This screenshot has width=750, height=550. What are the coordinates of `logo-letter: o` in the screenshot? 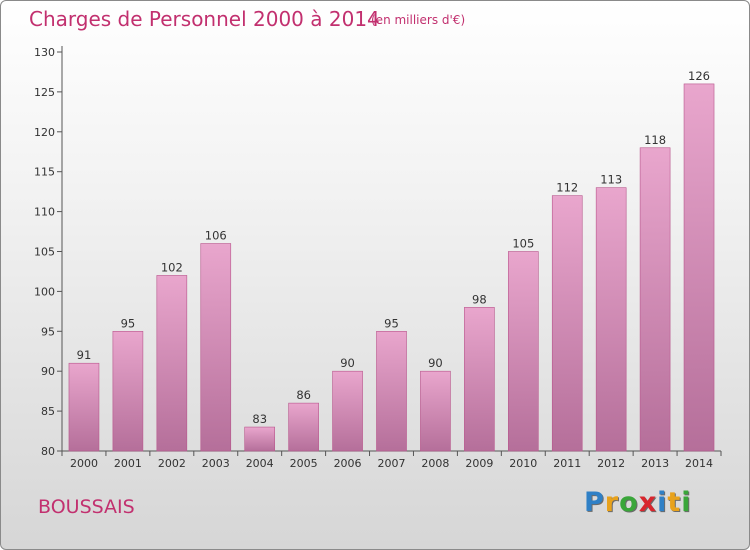 It's located at (629, 502).